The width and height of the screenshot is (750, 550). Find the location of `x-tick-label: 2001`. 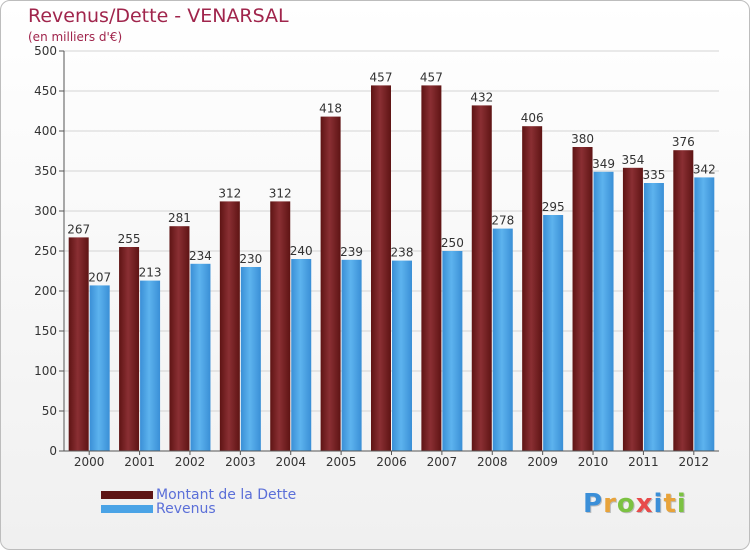

x-tick-label: 2001 is located at coordinates (139, 462).